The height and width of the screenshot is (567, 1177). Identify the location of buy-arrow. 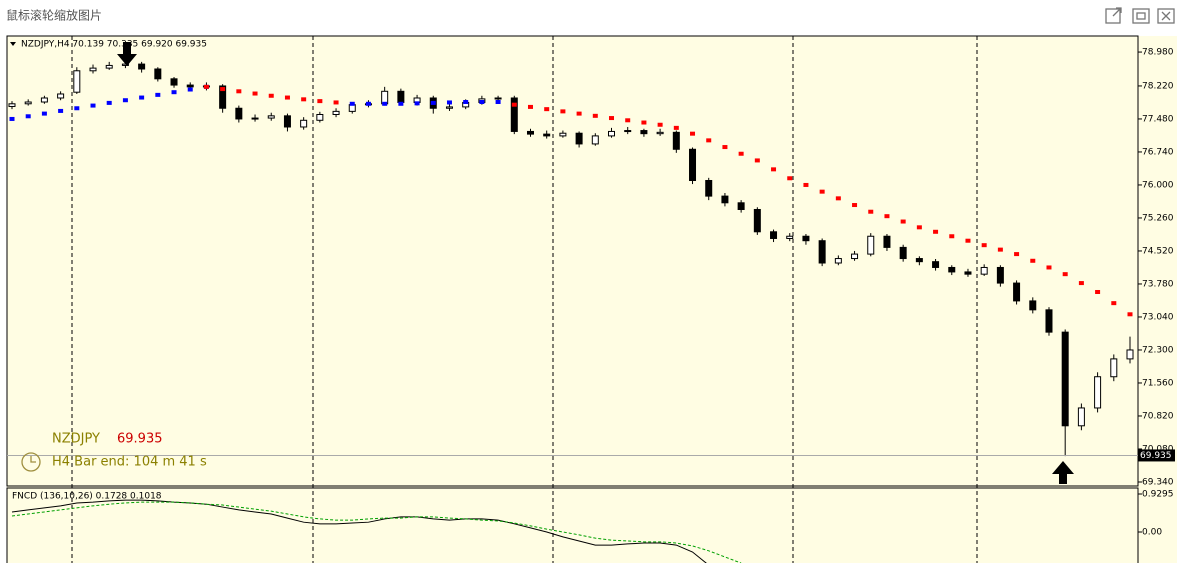
(1063, 472).